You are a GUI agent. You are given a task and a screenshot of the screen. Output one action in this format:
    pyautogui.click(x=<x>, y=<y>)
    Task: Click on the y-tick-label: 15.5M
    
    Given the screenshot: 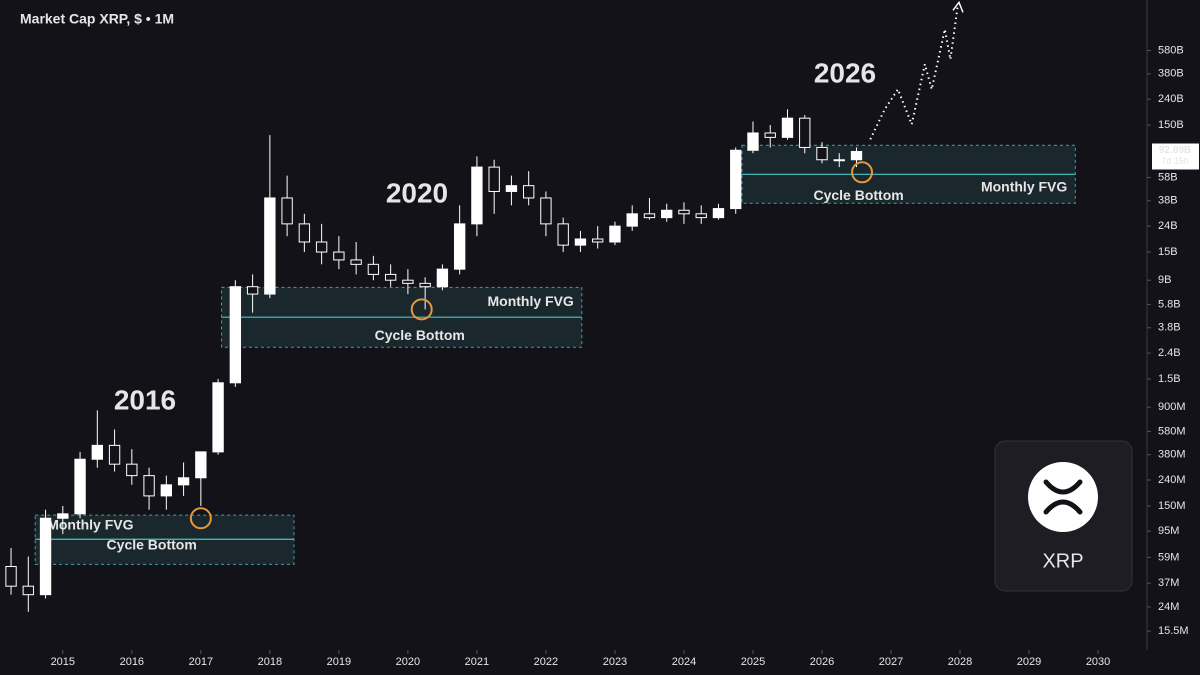 What is the action you would take?
    pyautogui.click(x=1173, y=631)
    